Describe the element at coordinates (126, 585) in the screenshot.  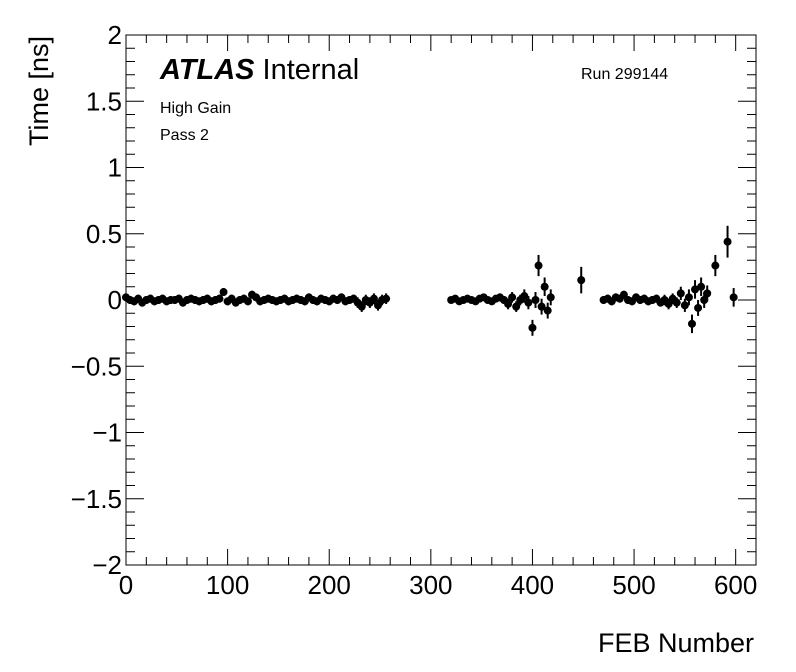
I see `x-tick-label: 0` at that location.